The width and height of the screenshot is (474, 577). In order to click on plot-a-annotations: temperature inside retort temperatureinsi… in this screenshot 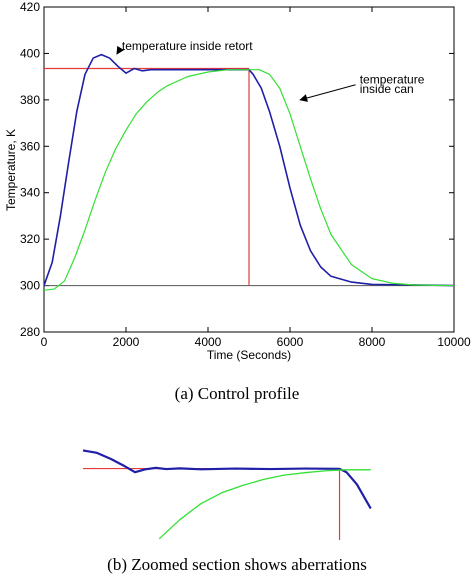, I will do `click(270, 70)`.